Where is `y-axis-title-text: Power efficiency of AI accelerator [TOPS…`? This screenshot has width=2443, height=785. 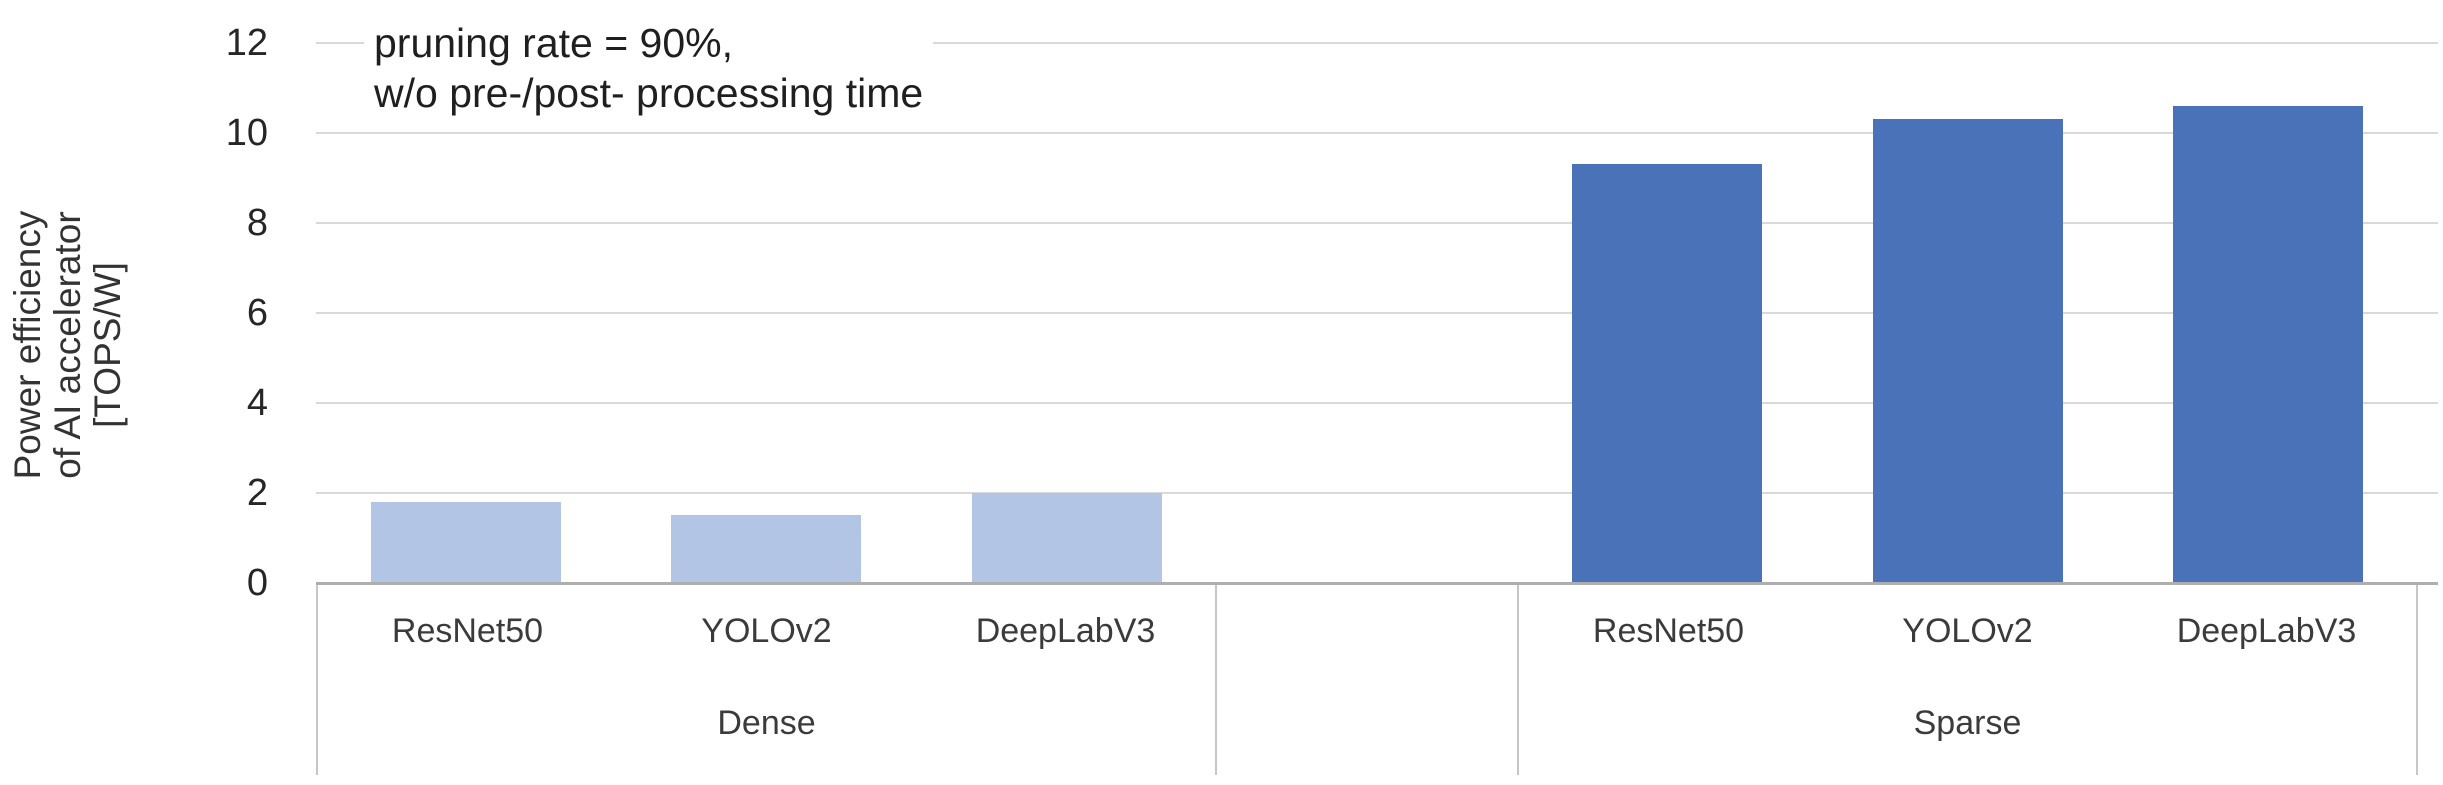
y-axis-title-text: Power efficiency of AI accelerator [TOPS… is located at coordinates (68, 345).